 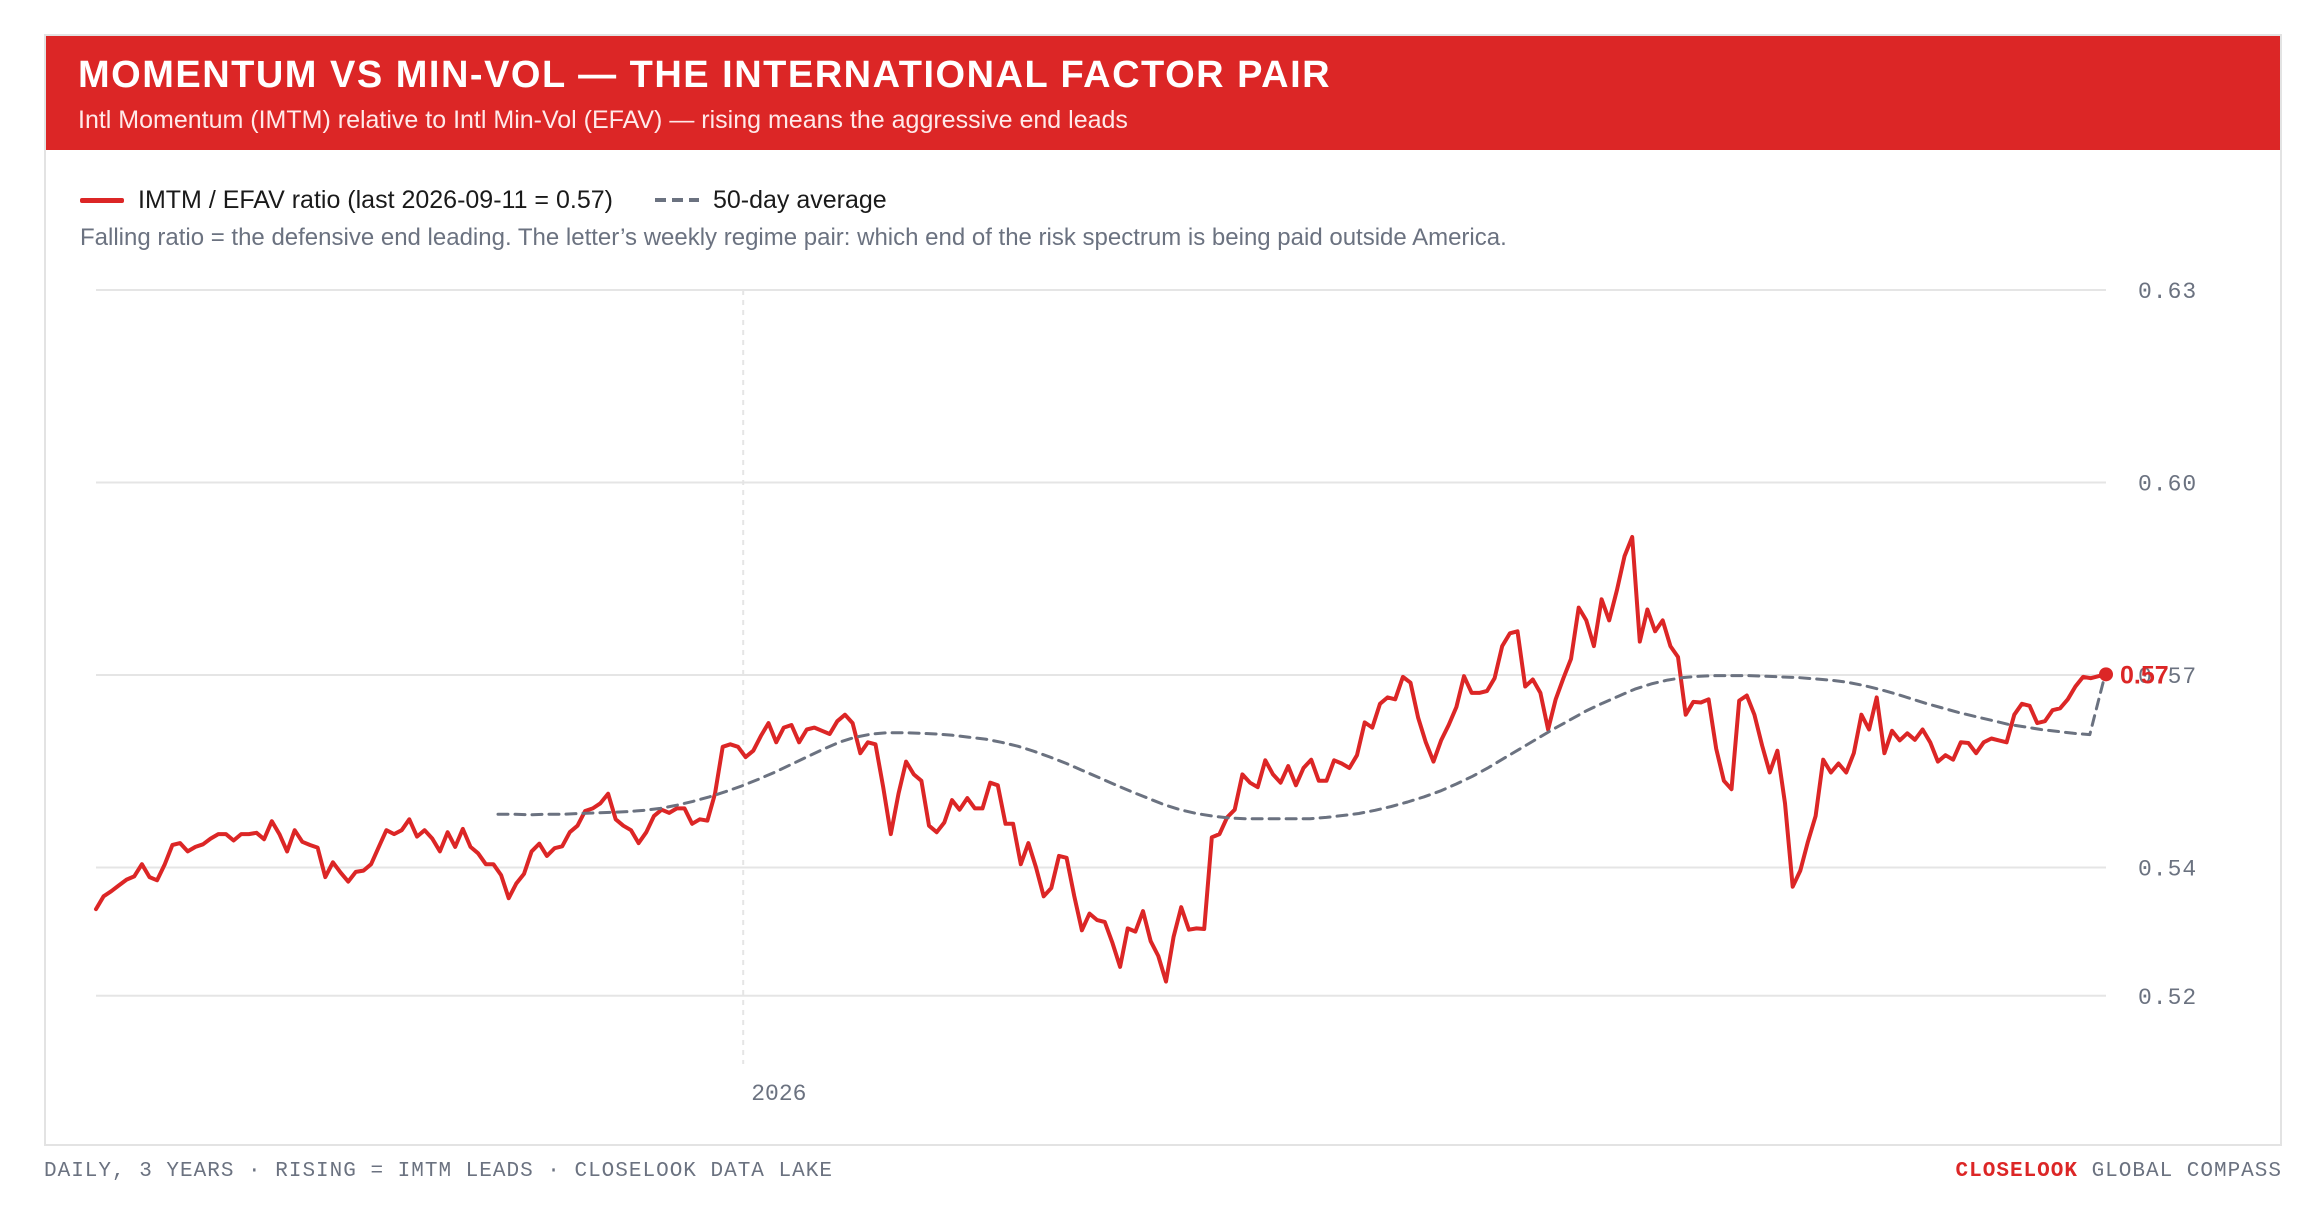 I want to click on y-tick-label: 0.54, so click(x=2167, y=869).